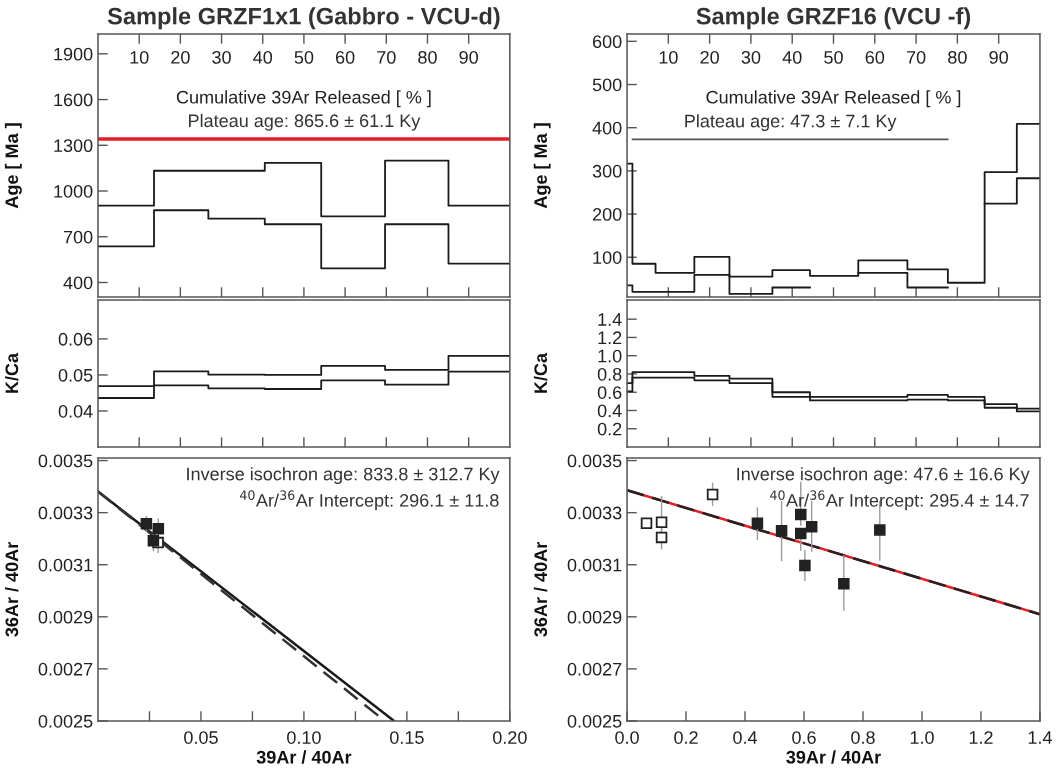 This screenshot has height=771, width=1056. Describe the element at coordinates (883, 476) in the screenshot. I see `annotation: Inverse isochron age: 47.6 ± 16.6 Ky` at that location.